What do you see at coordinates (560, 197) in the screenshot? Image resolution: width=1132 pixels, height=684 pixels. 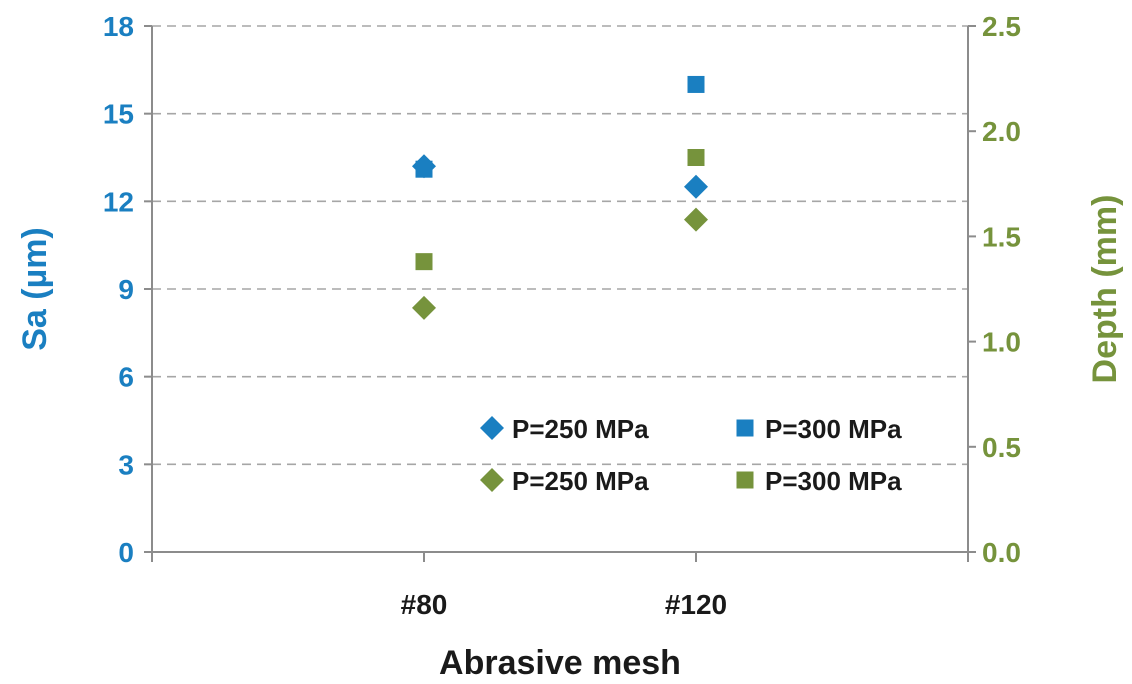 I see `data-points` at bounding box center [560, 197].